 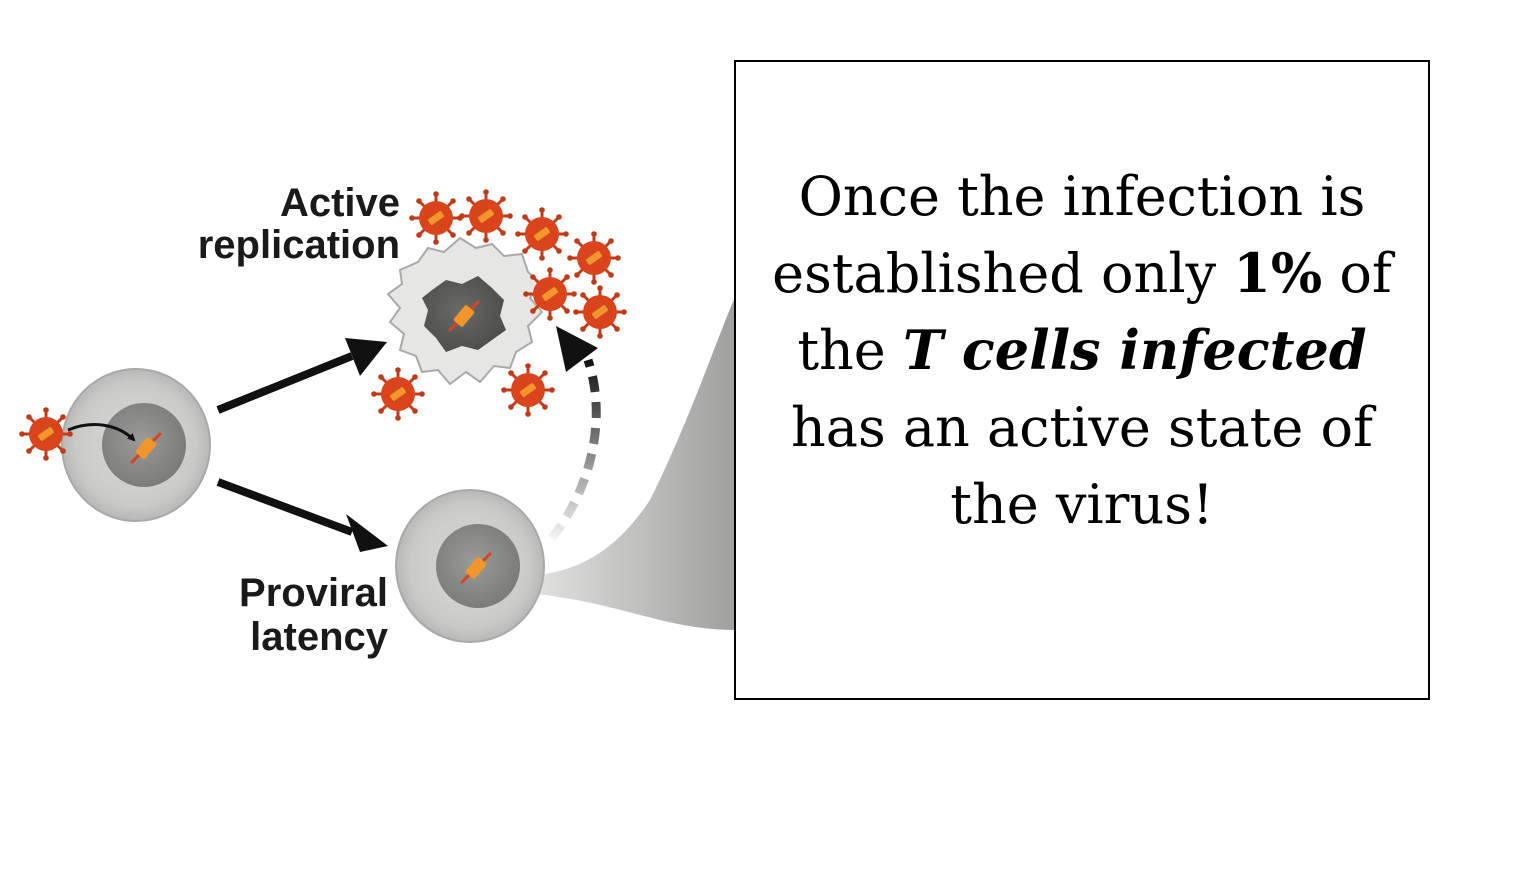 What do you see at coordinates (1357, 273) in the screenshot?
I see `callout-line-2b: of` at bounding box center [1357, 273].